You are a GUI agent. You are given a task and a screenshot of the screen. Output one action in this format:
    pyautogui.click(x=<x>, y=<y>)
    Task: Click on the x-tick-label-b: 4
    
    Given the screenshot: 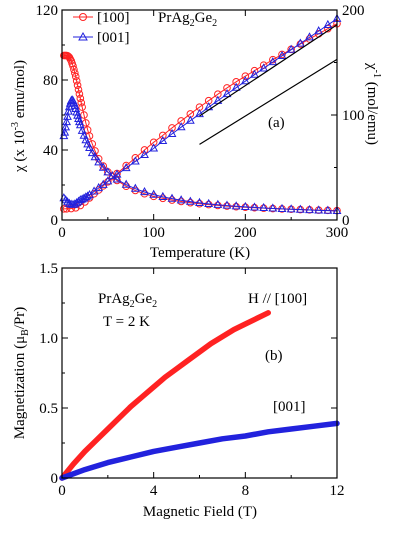 What is the action you would take?
    pyautogui.click(x=154, y=491)
    